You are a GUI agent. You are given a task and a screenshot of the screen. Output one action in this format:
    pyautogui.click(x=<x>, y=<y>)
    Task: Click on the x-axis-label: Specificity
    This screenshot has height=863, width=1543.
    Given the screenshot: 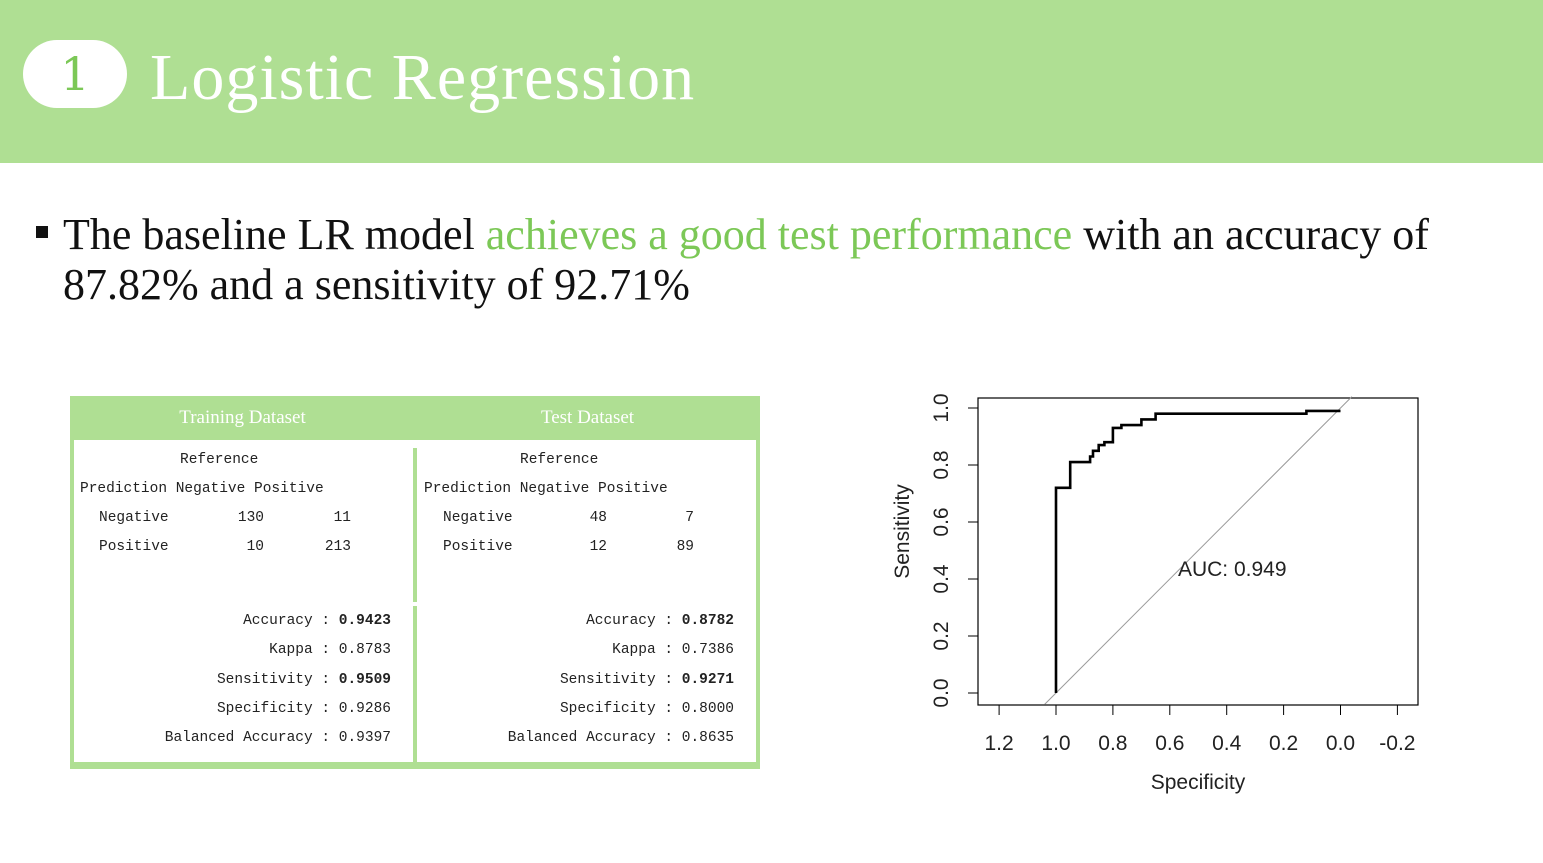 What is the action you would take?
    pyautogui.click(x=1198, y=782)
    